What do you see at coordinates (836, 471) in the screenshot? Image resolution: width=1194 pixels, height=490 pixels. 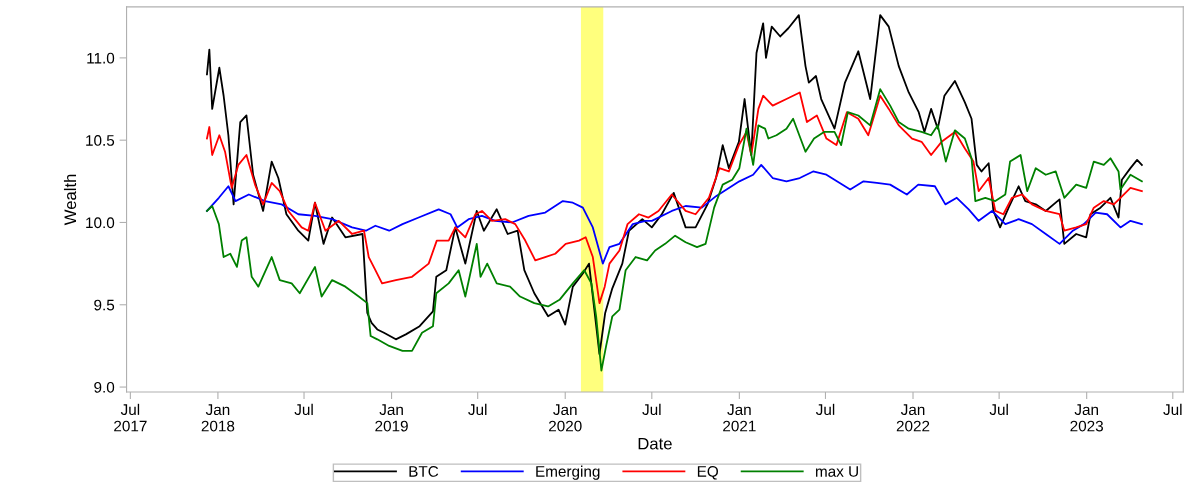 I see `legend-label: max U` at bounding box center [836, 471].